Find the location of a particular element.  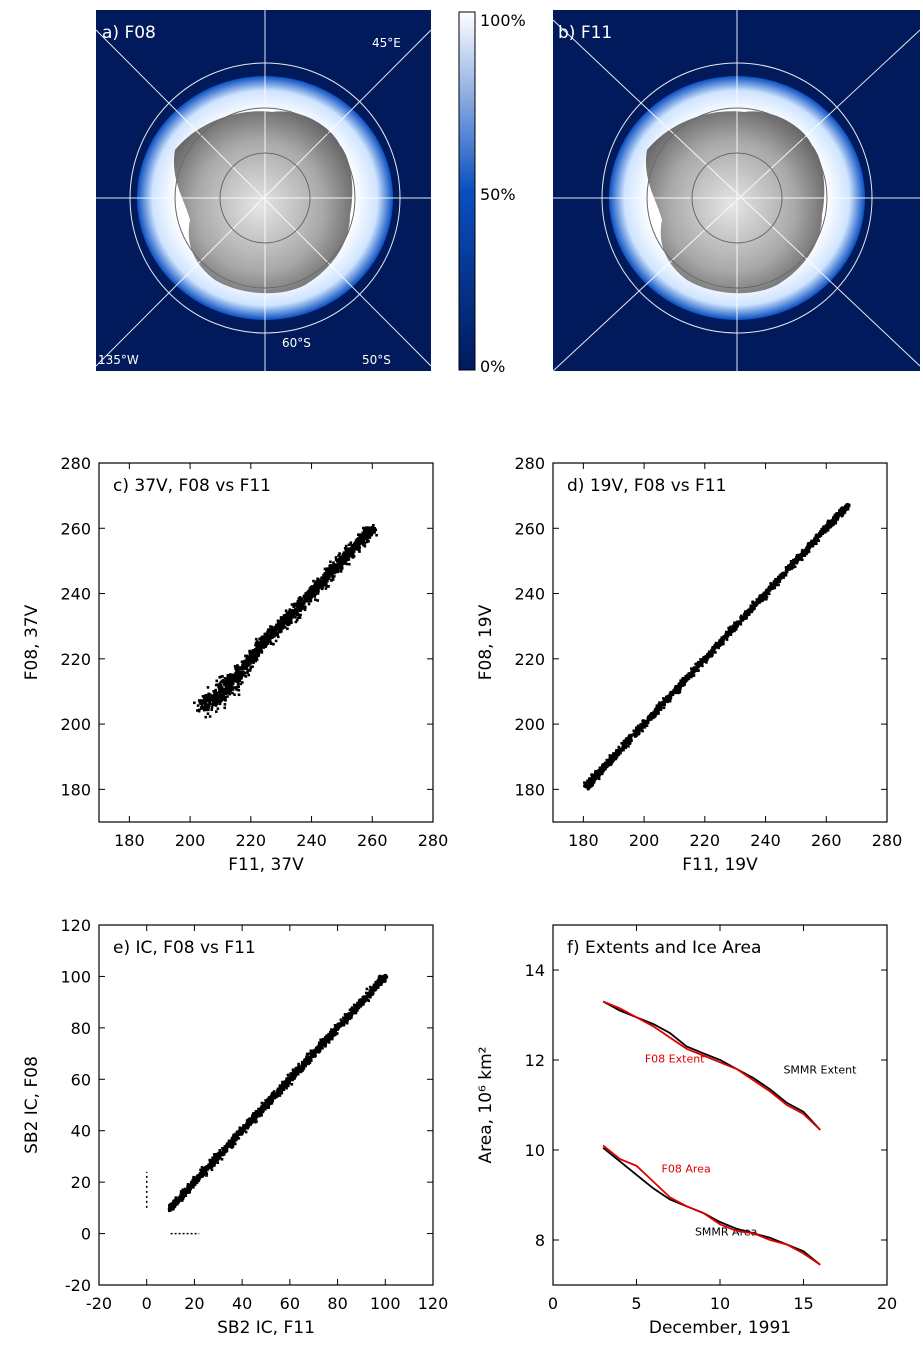

y-tick-label-e: 0 is located at coordinates (86, 1234).